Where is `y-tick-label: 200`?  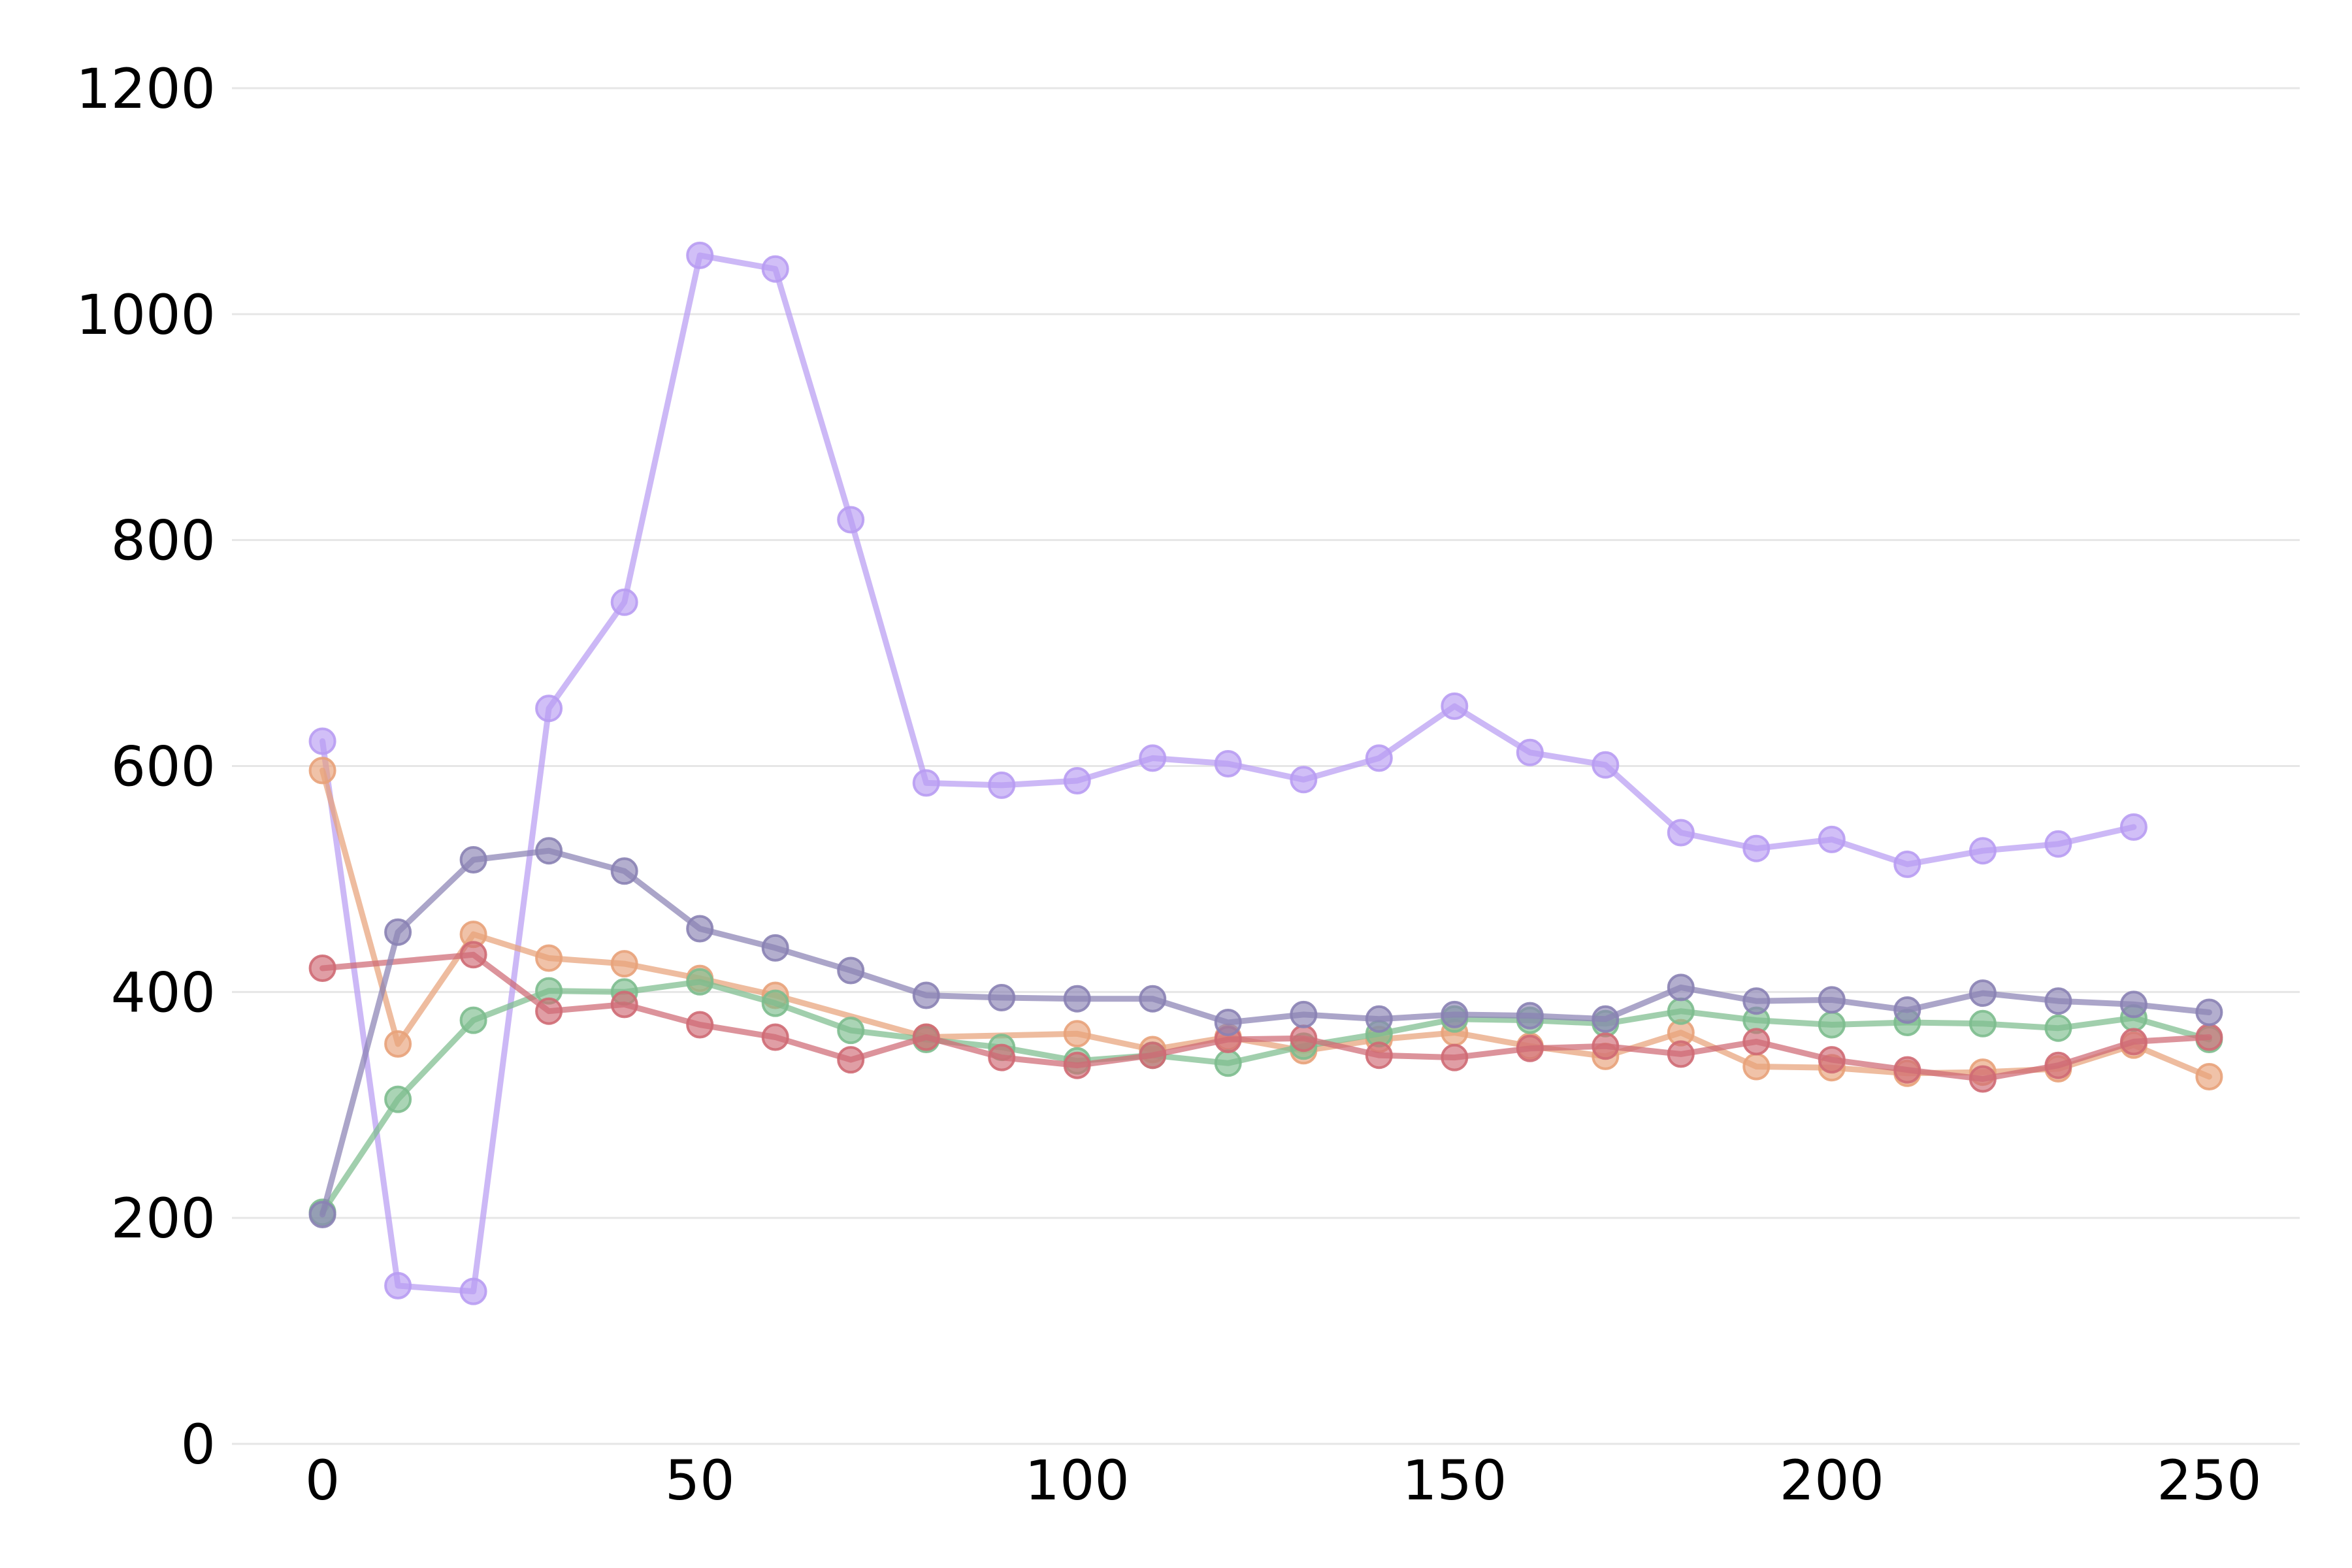 y-tick-label: 200 is located at coordinates (163, 1218).